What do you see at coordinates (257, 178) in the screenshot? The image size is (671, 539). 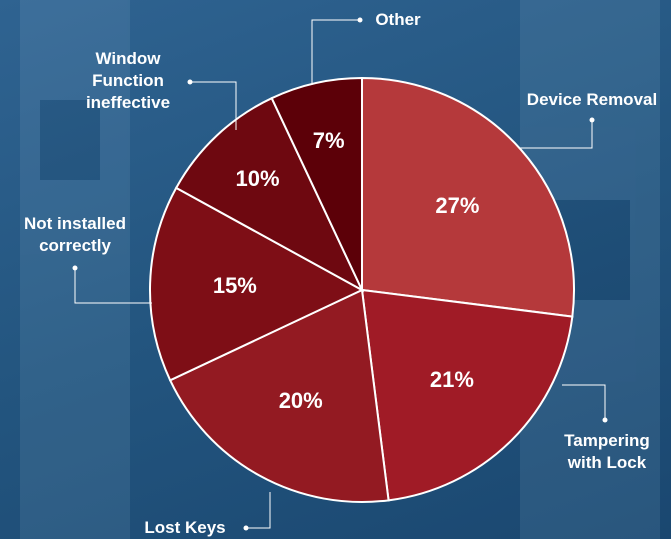 I see `slice-percent: 10%` at bounding box center [257, 178].